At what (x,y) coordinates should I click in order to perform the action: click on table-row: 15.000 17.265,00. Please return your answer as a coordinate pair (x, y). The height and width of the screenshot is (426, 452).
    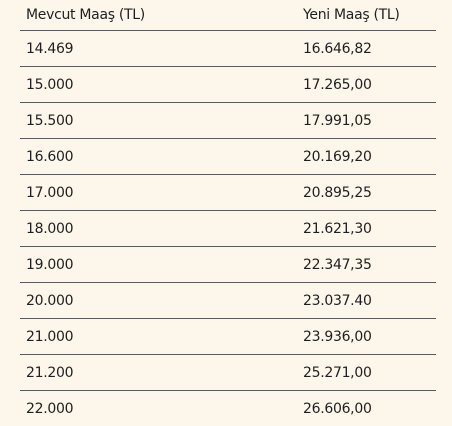
    Looking at the image, I should click on (228, 84).